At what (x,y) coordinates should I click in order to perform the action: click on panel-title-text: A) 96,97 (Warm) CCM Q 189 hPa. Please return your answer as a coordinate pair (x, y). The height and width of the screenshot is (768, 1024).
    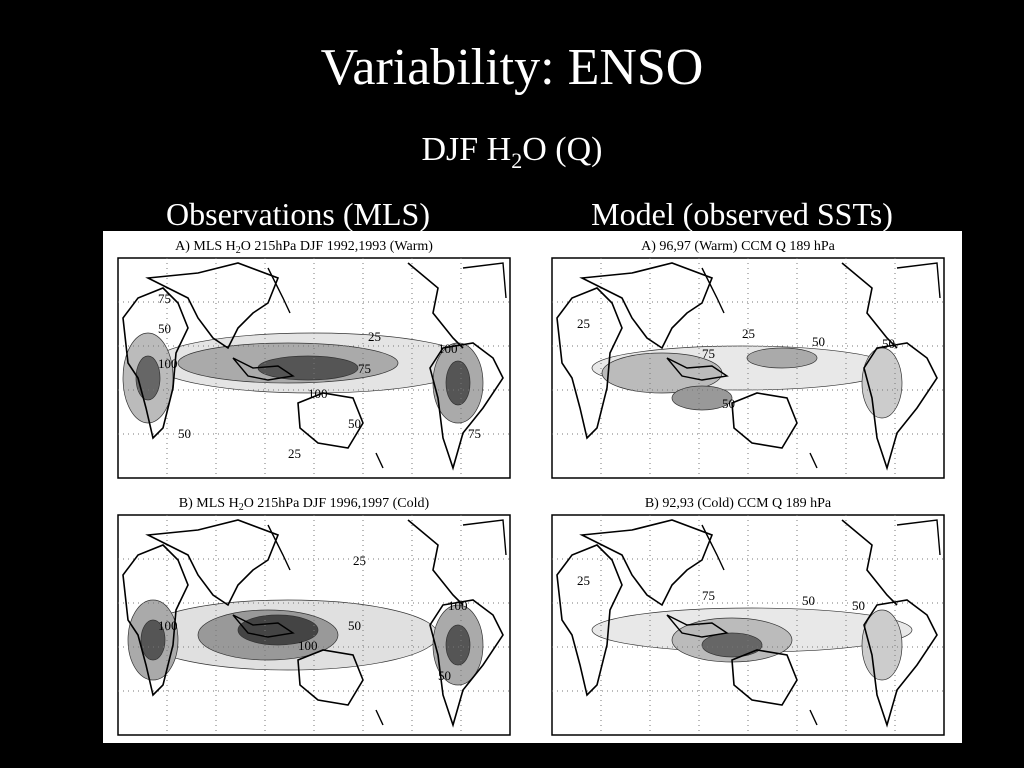
    Looking at the image, I should click on (738, 246).